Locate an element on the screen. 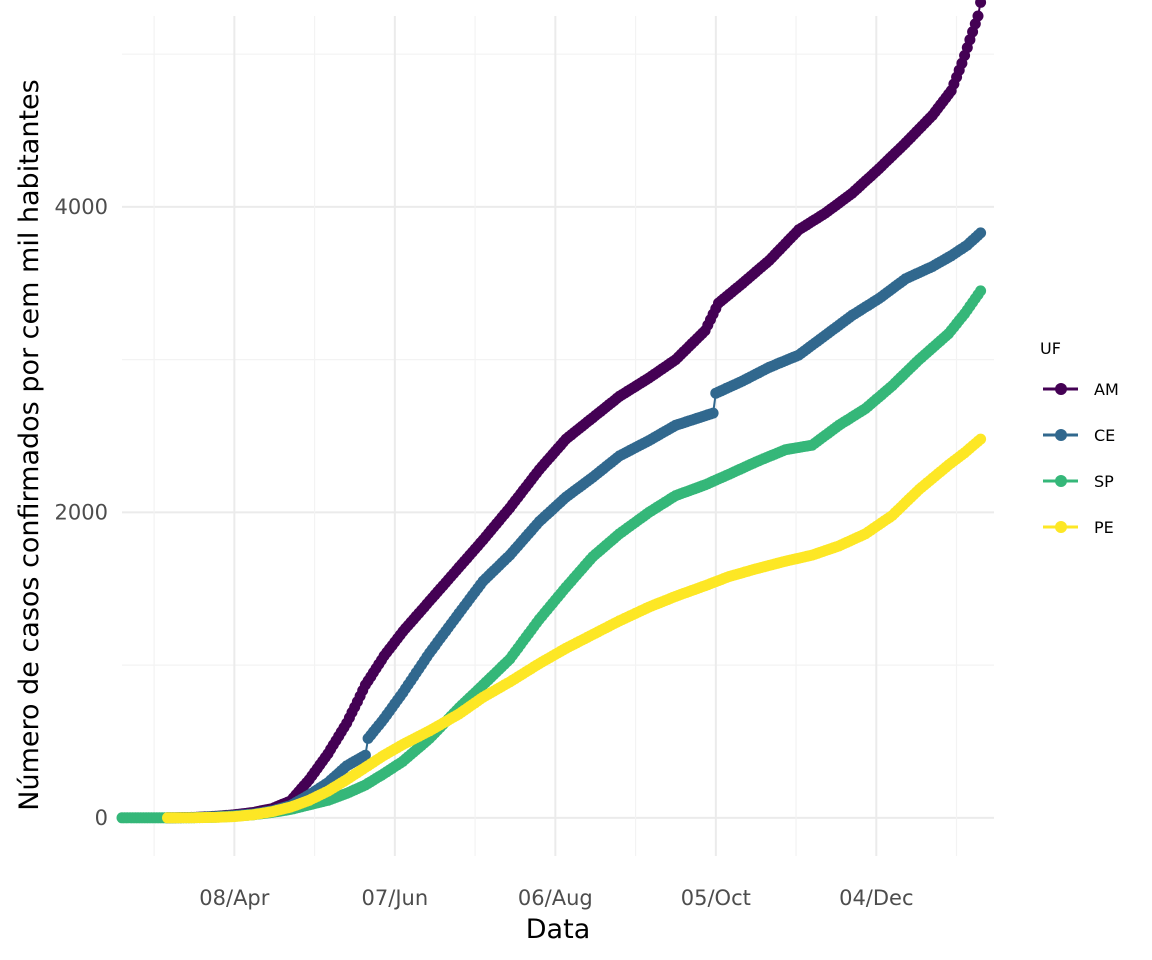 The image size is (1152, 960). legend-items: AM CE SP PE is located at coordinates (1081, 458).